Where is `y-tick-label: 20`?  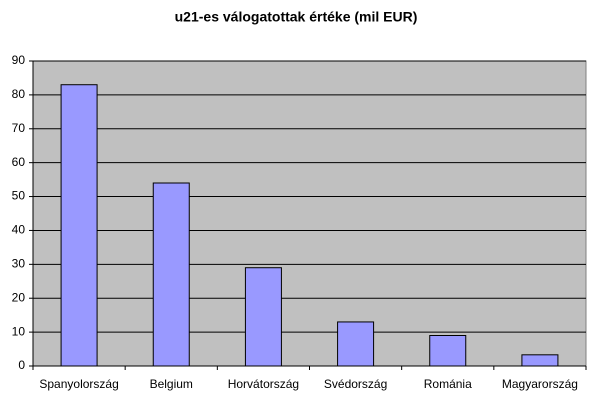 y-tick-label: 20 is located at coordinates (19, 297).